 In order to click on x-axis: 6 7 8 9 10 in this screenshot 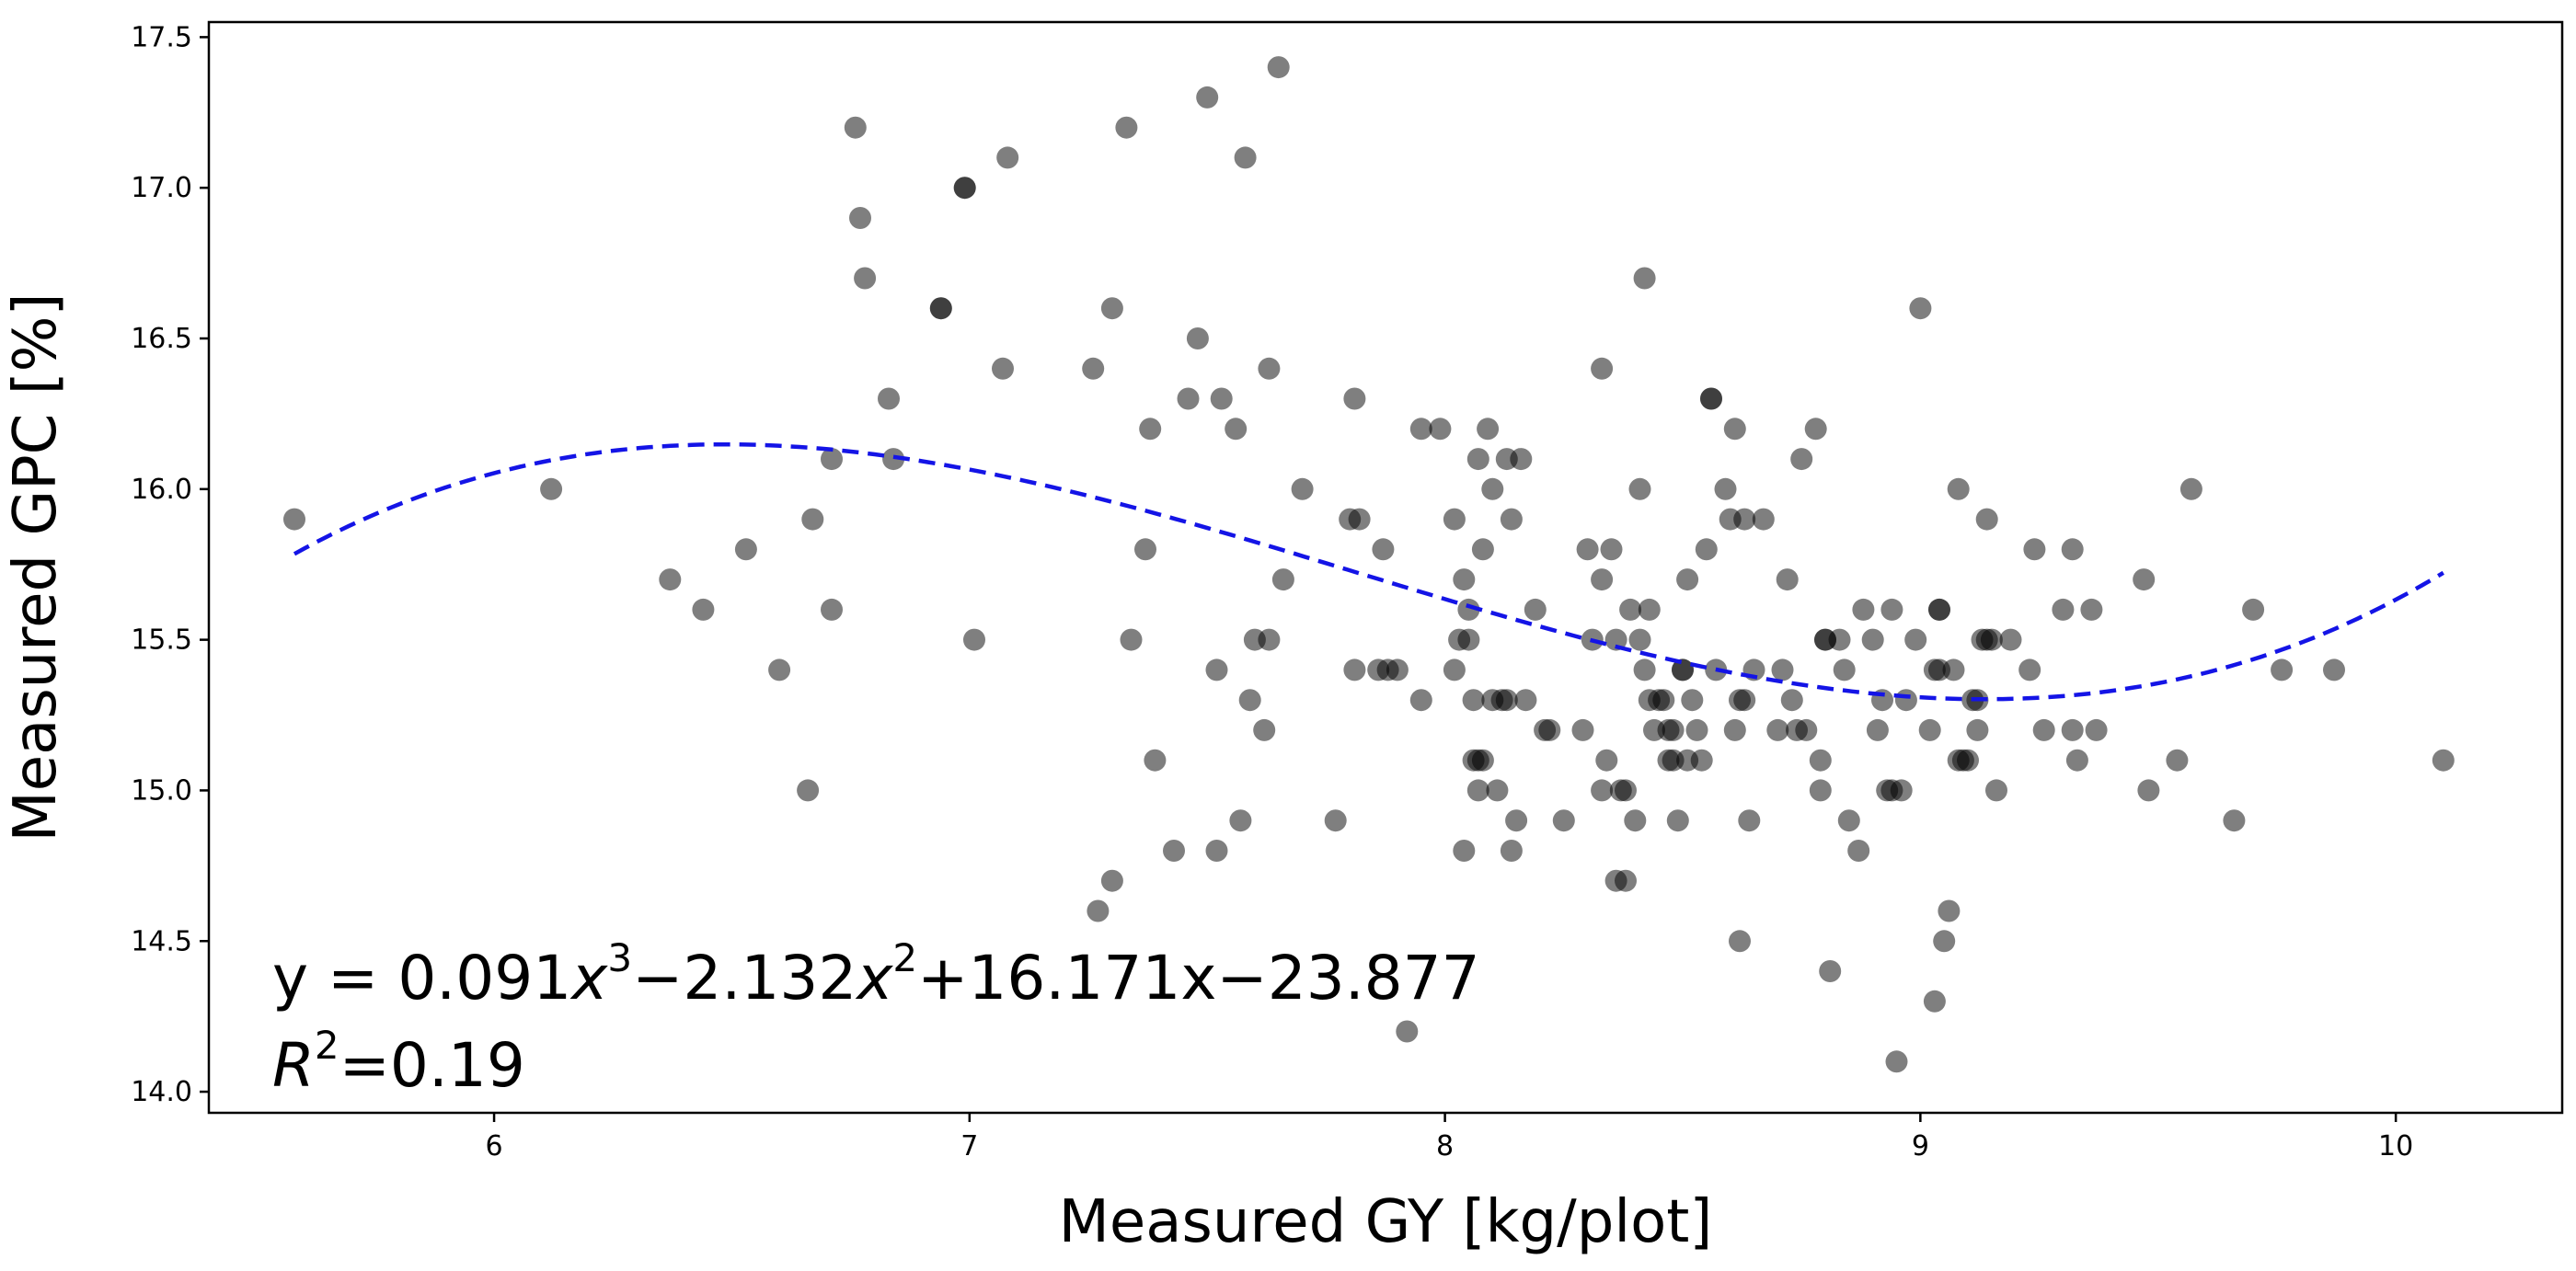, I will do `click(1449, 1137)`.